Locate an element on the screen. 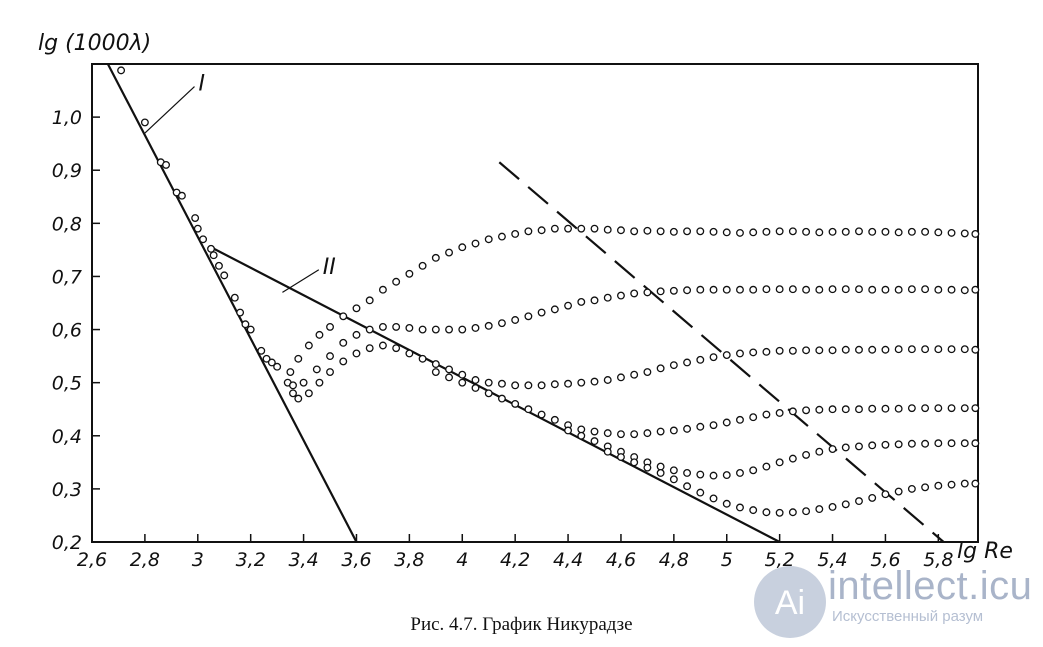 The height and width of the screenshot is (647, 1043). watermark-brand: intellect.icu is located at coordinates (930, 586).